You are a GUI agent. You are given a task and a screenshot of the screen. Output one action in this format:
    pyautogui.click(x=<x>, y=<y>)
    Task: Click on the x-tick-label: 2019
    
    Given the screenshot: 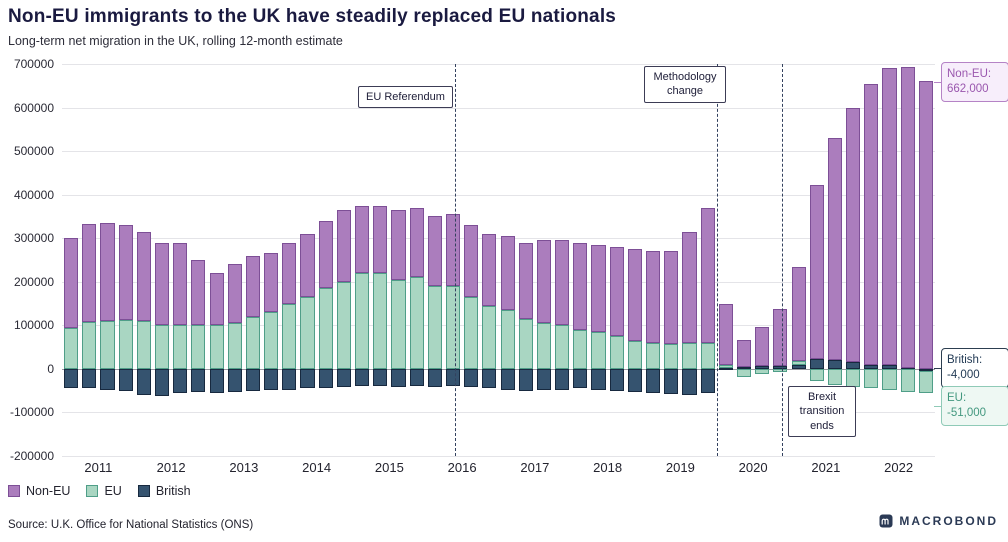 What is the action you would take?
    pyautogui.click(x=680, y=467)
    